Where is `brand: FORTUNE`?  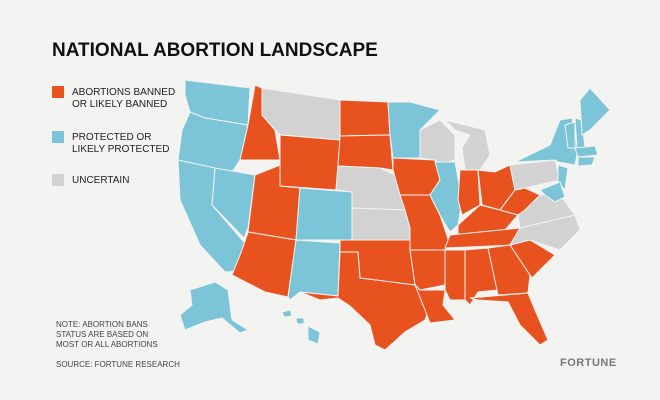 brand: FORTUNE is located at coordinates (588, 363).